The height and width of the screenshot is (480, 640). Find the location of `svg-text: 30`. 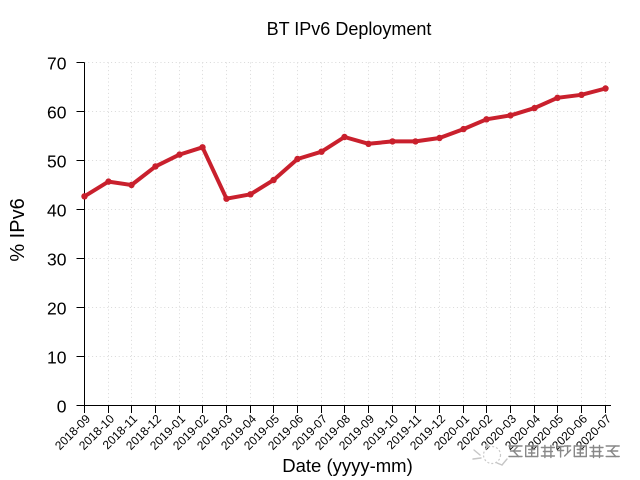

svg-text: 30 is located at coordinates (57, 259).